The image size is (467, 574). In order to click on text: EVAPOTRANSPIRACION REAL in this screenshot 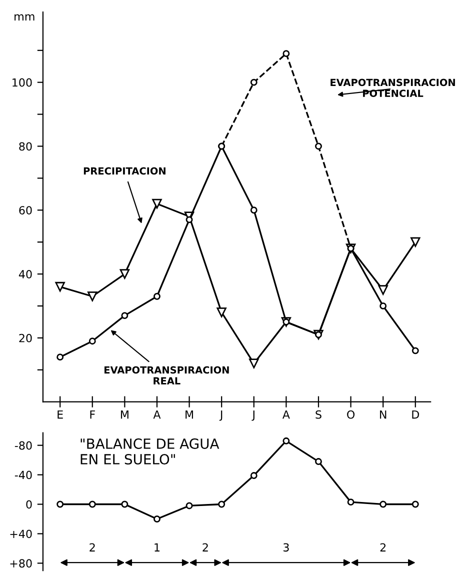, I will do `click(166, 375)`.